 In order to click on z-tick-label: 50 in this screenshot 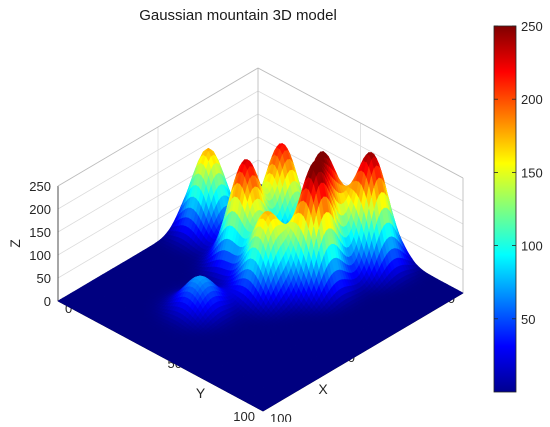, I will do `click(44, 278)`.